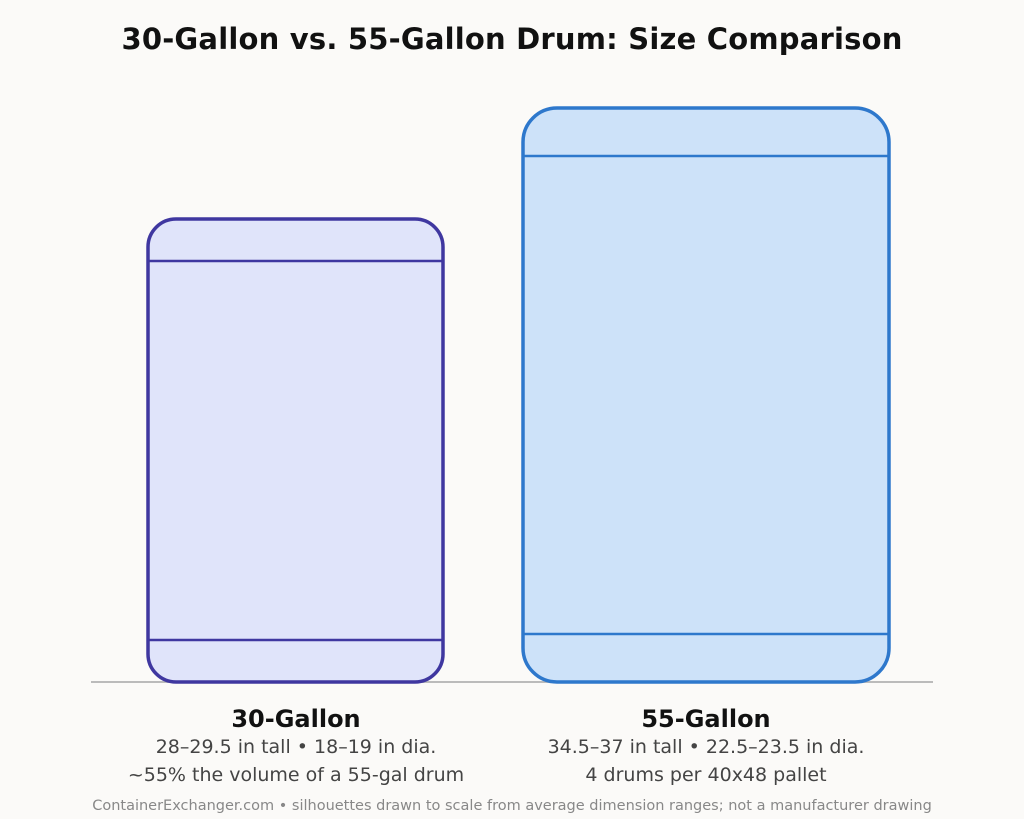 This screenshot has height=819, width=1024. Describe the element at coordinates (296, 775) in the screenshot. I see `drum-30-note: ~55% the volume of a 55-gal drum` at that location.